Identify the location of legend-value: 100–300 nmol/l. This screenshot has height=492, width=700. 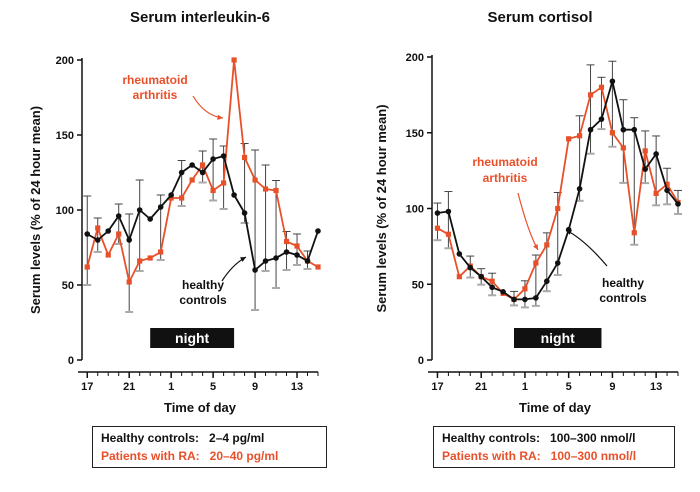
(593, 456).